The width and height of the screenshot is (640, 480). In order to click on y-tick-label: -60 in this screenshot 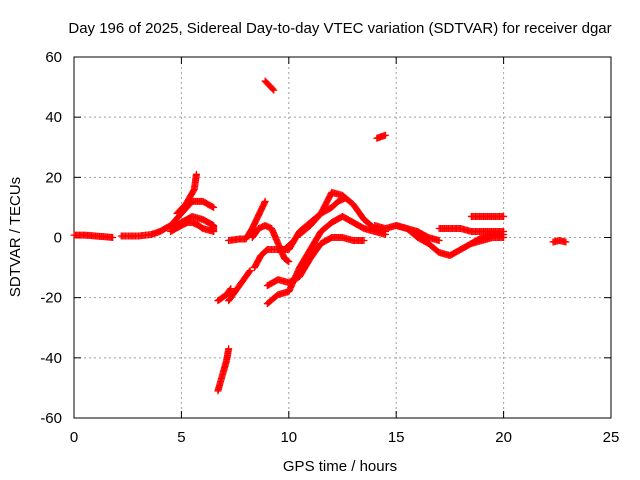, I will do `click(51, 418)`.